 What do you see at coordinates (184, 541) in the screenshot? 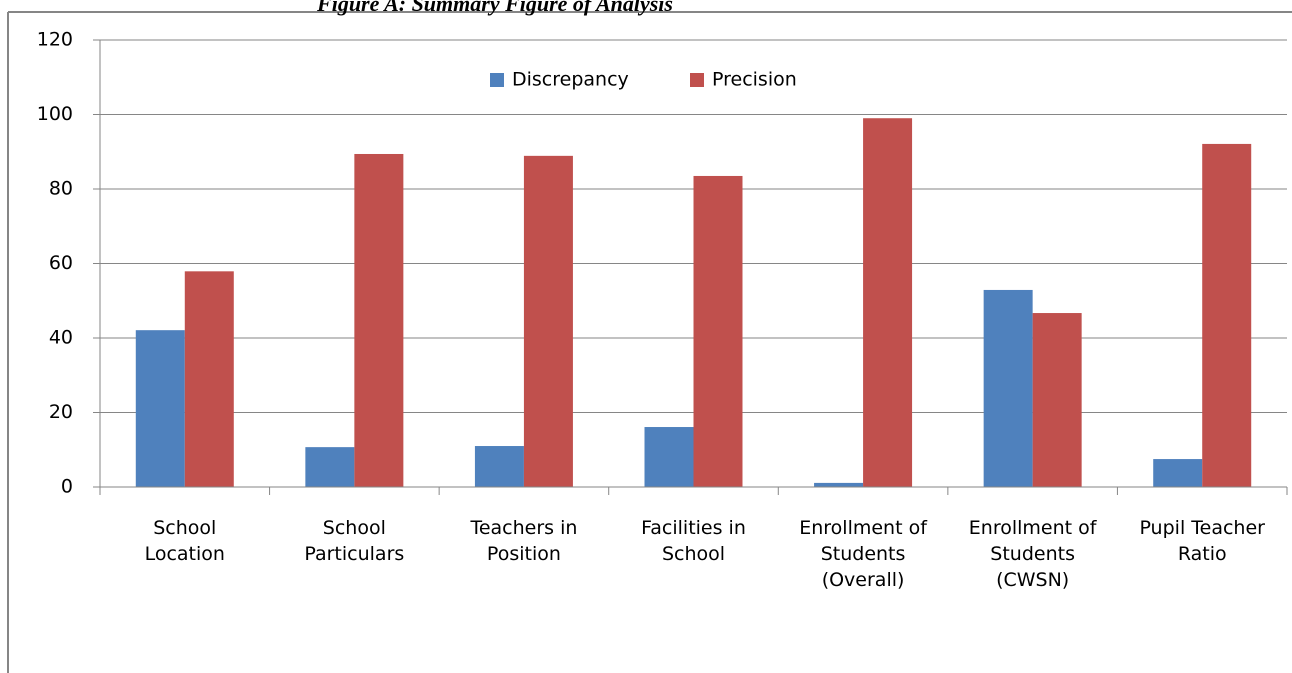
I see `x-tick-label: School Location` at bounding box center [184, 541].